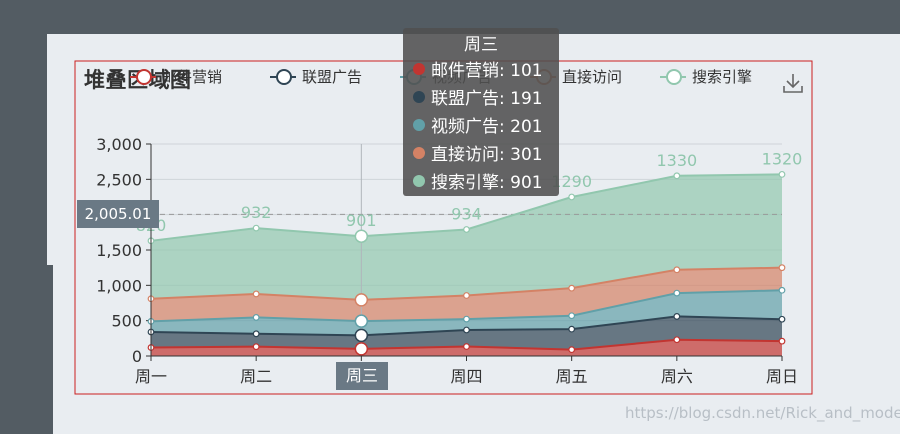 This screenshot has height=434, width=900. What do you see at coordinates (466, 313) in the screenshot?
I see `area-视频广告` at bounding box center [466, 313].